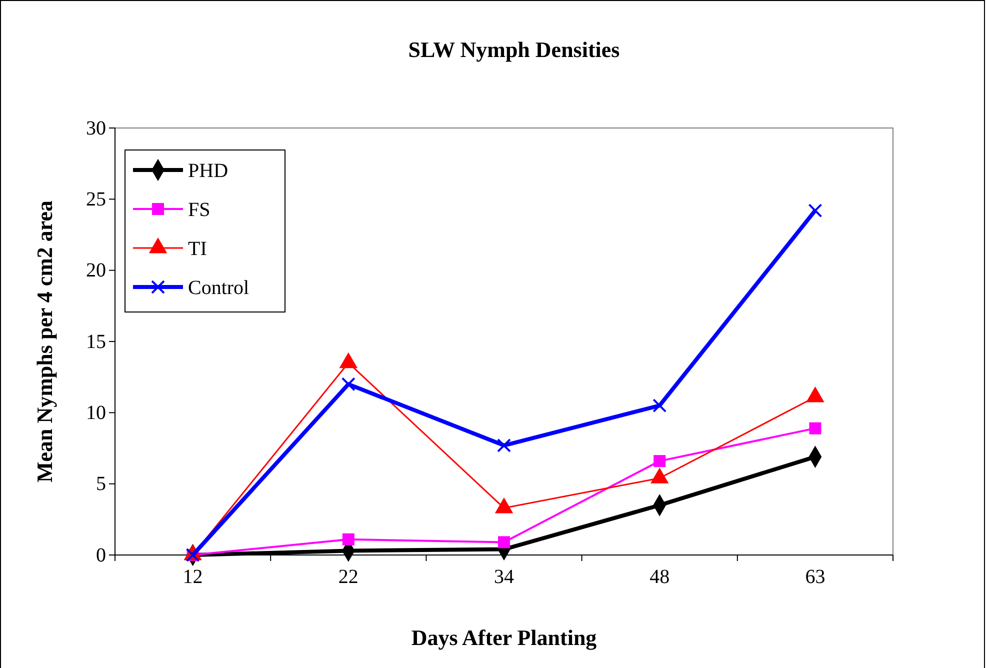 Image resolution: width=986 pixels, height=668 pixels. I want to click on x-axis-title: Days After Planting, so click(504, 637).